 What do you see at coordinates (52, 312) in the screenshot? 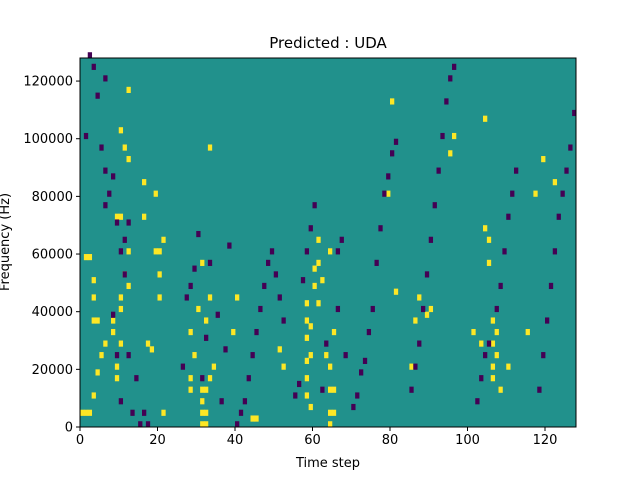
I see `y-tick-label: 40000` at bounding box center [52, 312].